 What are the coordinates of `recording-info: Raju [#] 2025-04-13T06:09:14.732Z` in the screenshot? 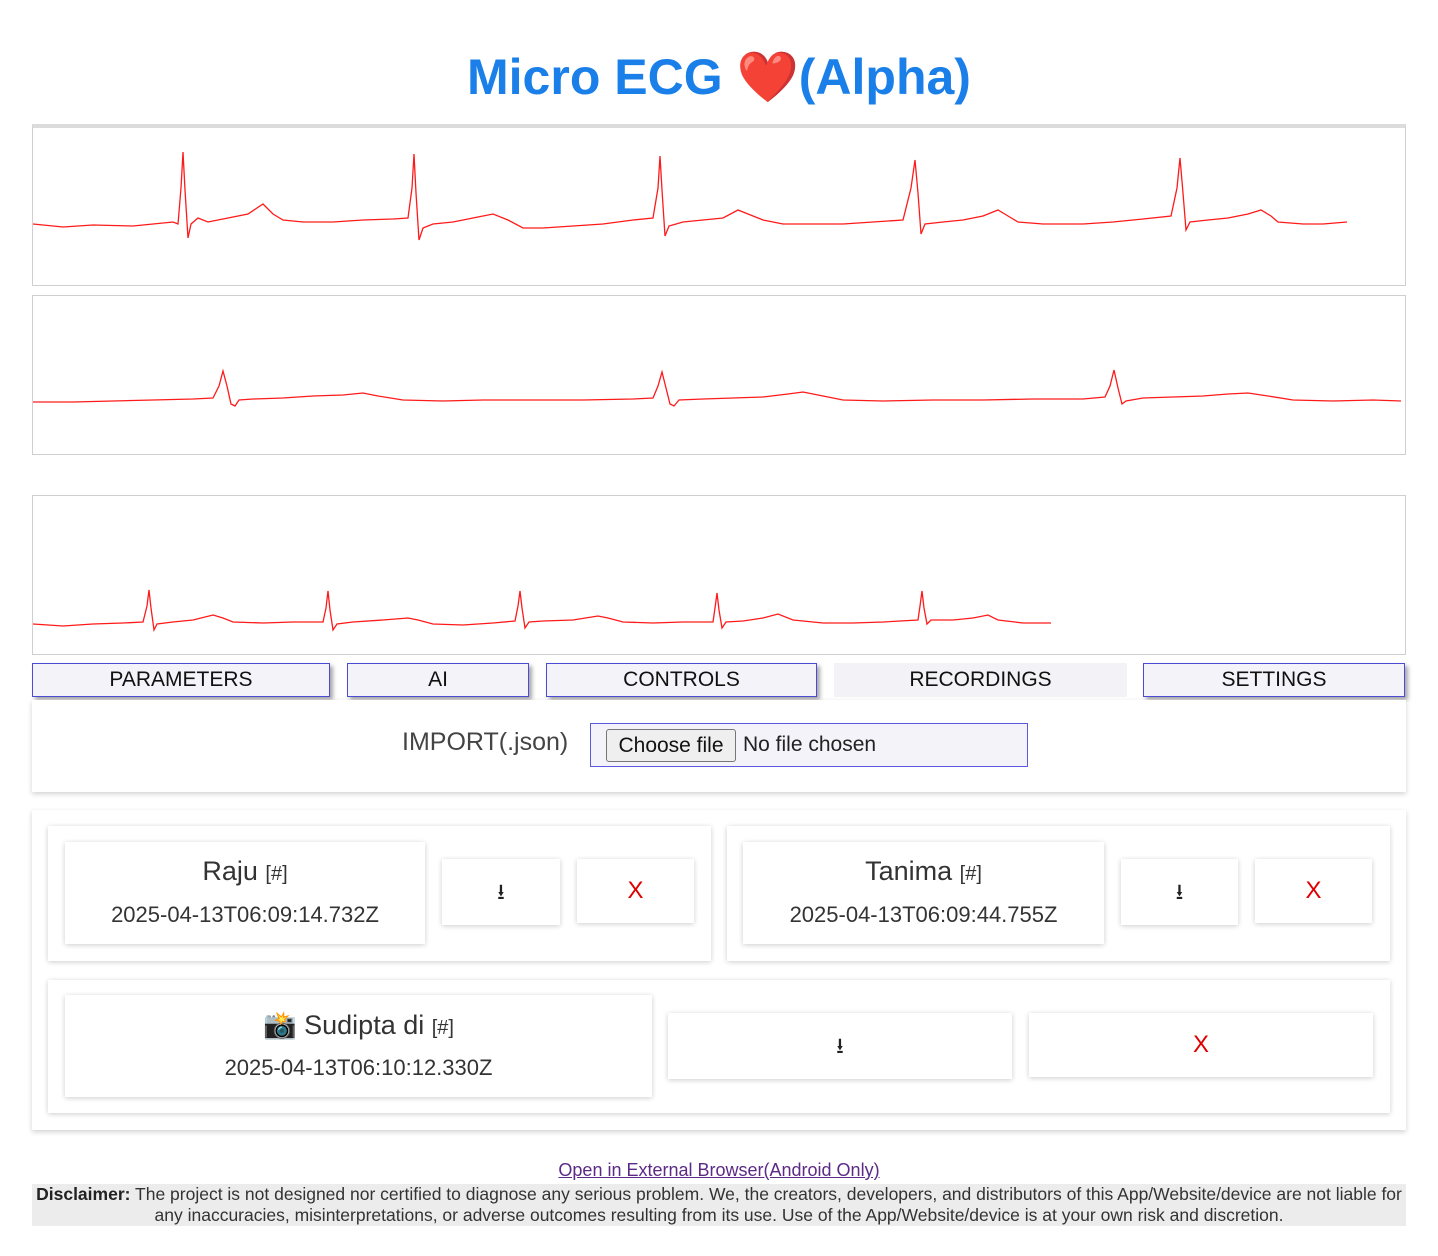 It's located at (245, 893).